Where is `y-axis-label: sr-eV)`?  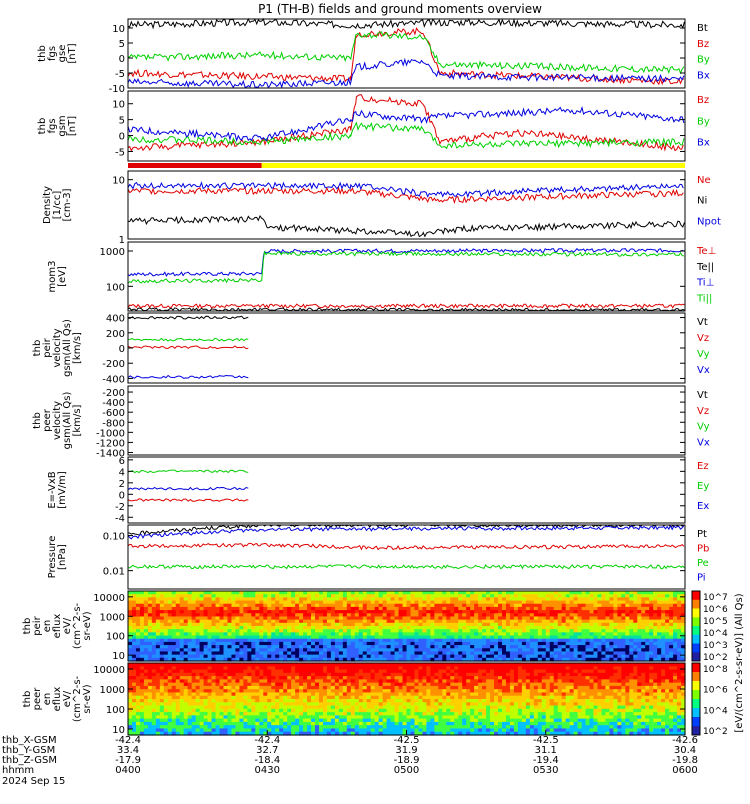
y-axis-label: sr-eV) is located at coordinates (87, 625).